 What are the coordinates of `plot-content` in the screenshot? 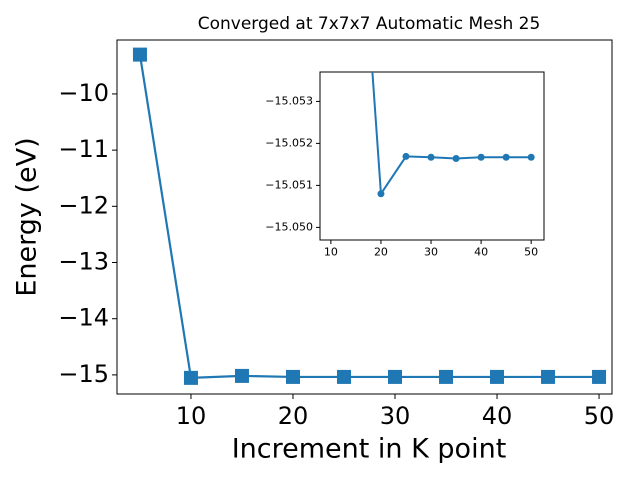 It's located at (453, 135).